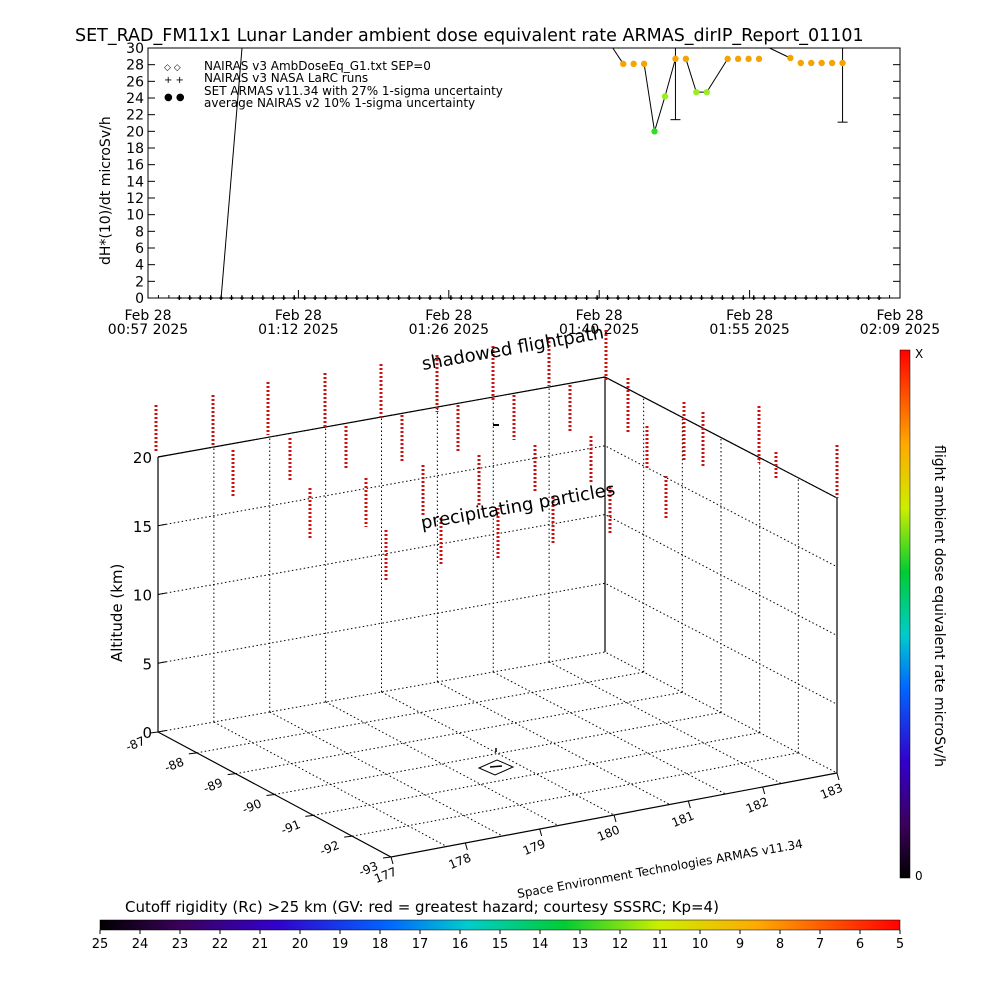 The width and height of the screenshot is (1000, 1004). What do you see at coordinates (139, 266) in the screenshot?
I see `top-y-tick-label: 4` at bounding box center [139, 266].